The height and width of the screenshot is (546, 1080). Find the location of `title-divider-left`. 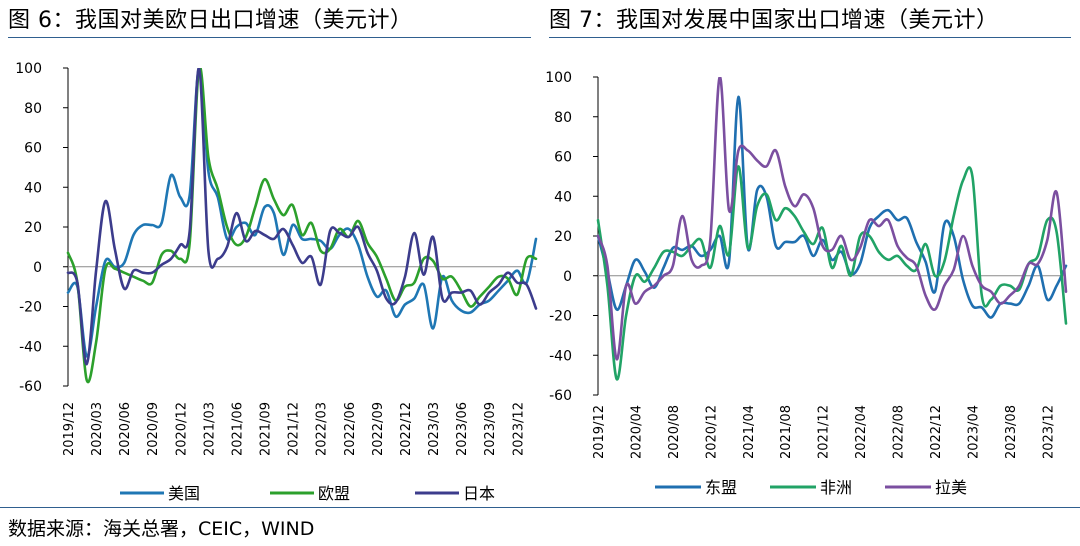

title-divider-left is located at coordinates (269, 37).